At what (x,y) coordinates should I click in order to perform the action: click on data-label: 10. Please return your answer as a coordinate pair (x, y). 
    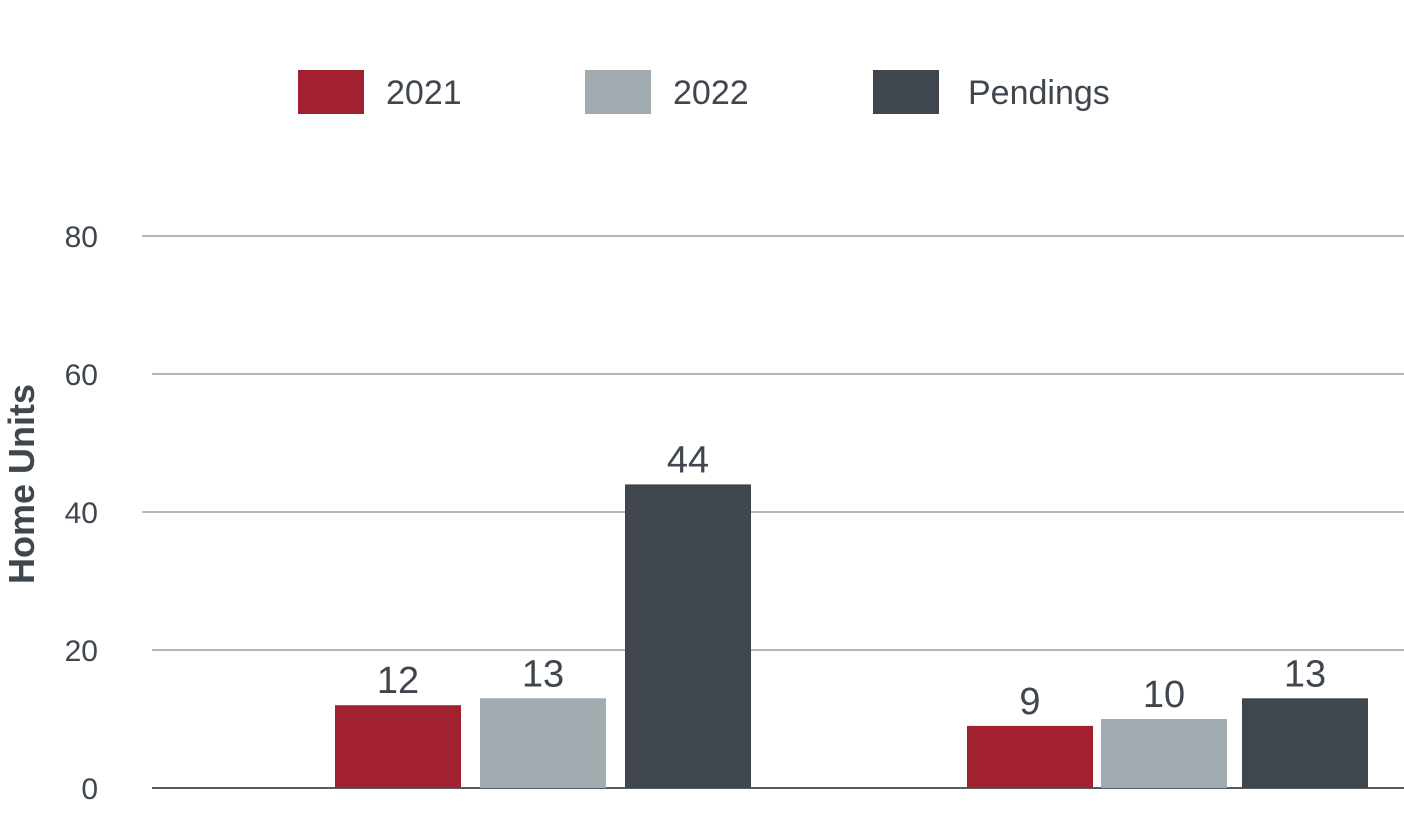
    Looking at the image, I should click on (1164, 695).